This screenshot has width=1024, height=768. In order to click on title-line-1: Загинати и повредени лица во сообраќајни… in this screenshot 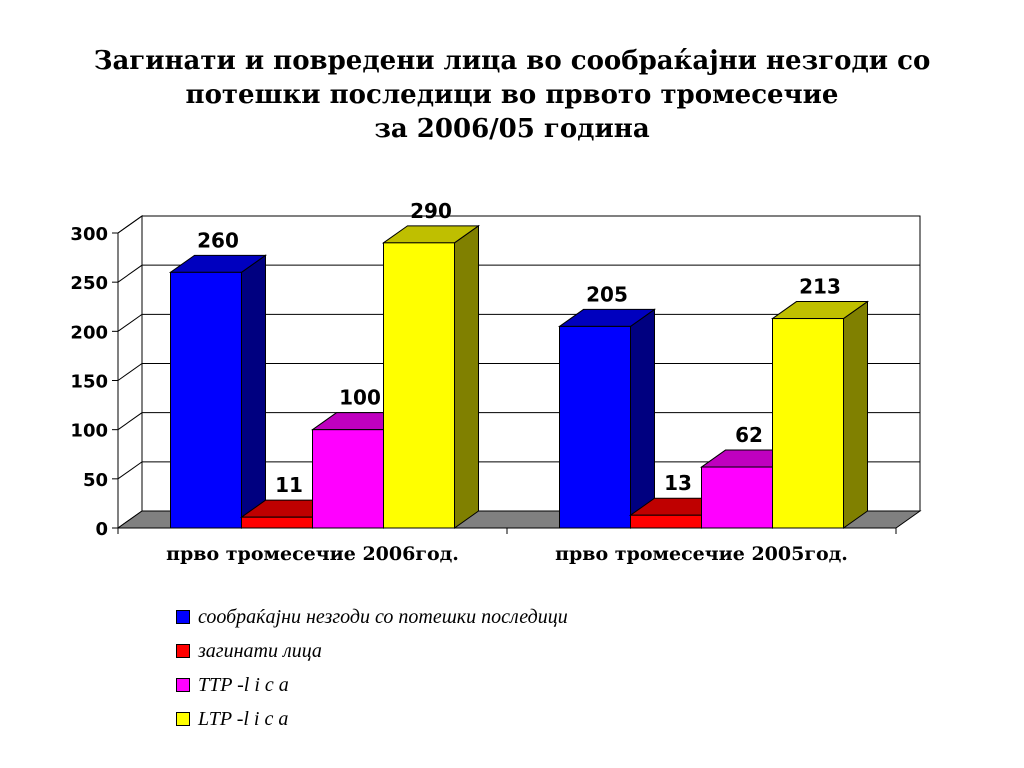, I will do `click(512, 61)`.